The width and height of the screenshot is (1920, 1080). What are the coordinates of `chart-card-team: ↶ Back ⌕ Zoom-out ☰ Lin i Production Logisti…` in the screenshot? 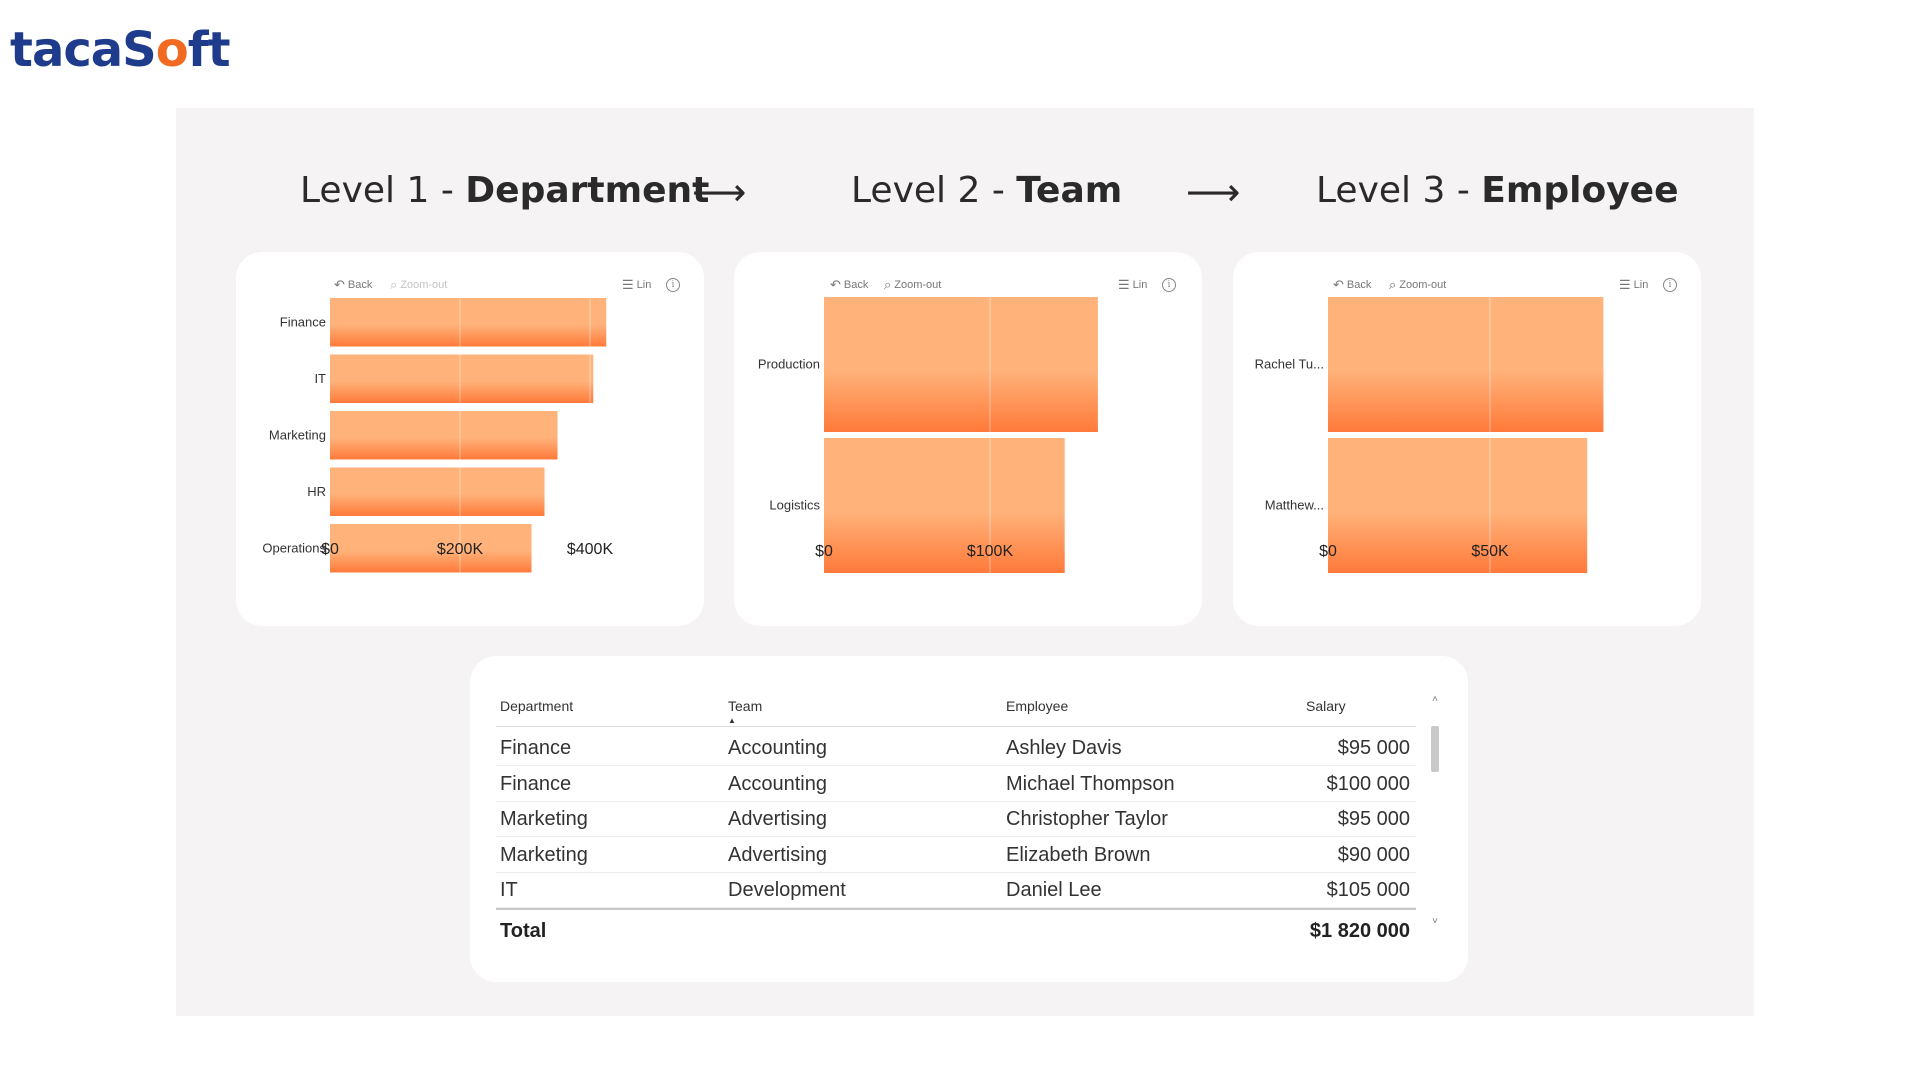 It's located at (968, 439).